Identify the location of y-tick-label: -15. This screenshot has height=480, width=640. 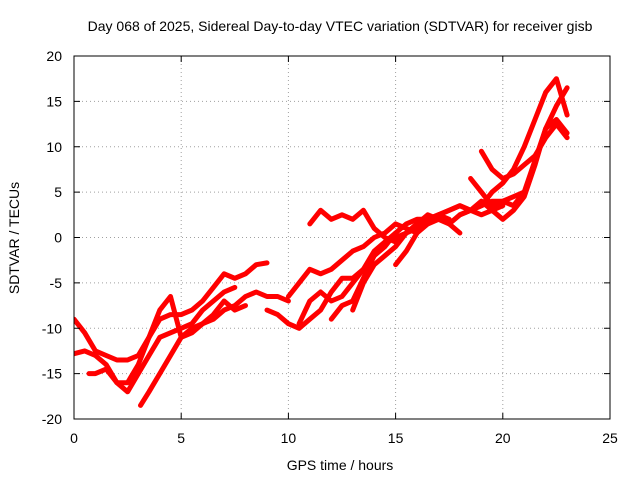
(52, 374).